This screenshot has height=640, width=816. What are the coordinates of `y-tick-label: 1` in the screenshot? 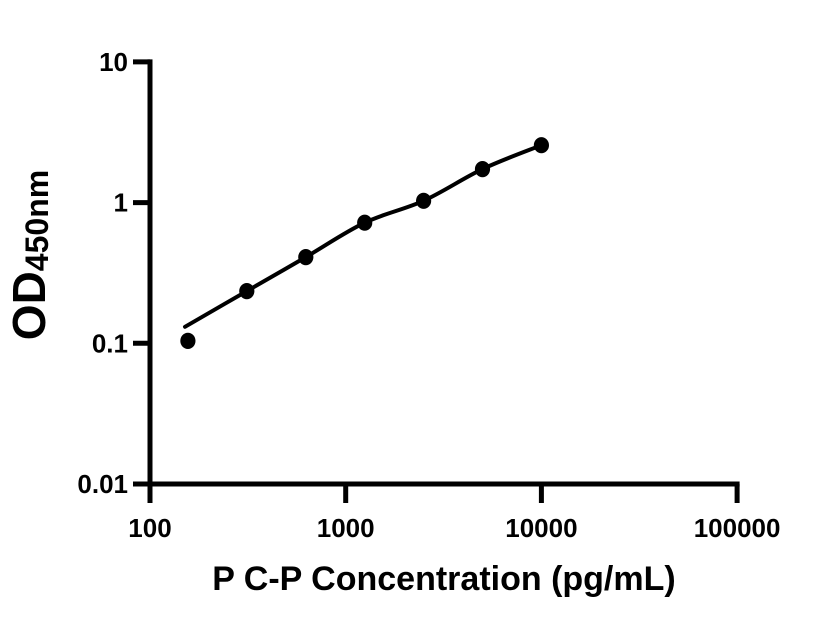 It's located at (121, 203).